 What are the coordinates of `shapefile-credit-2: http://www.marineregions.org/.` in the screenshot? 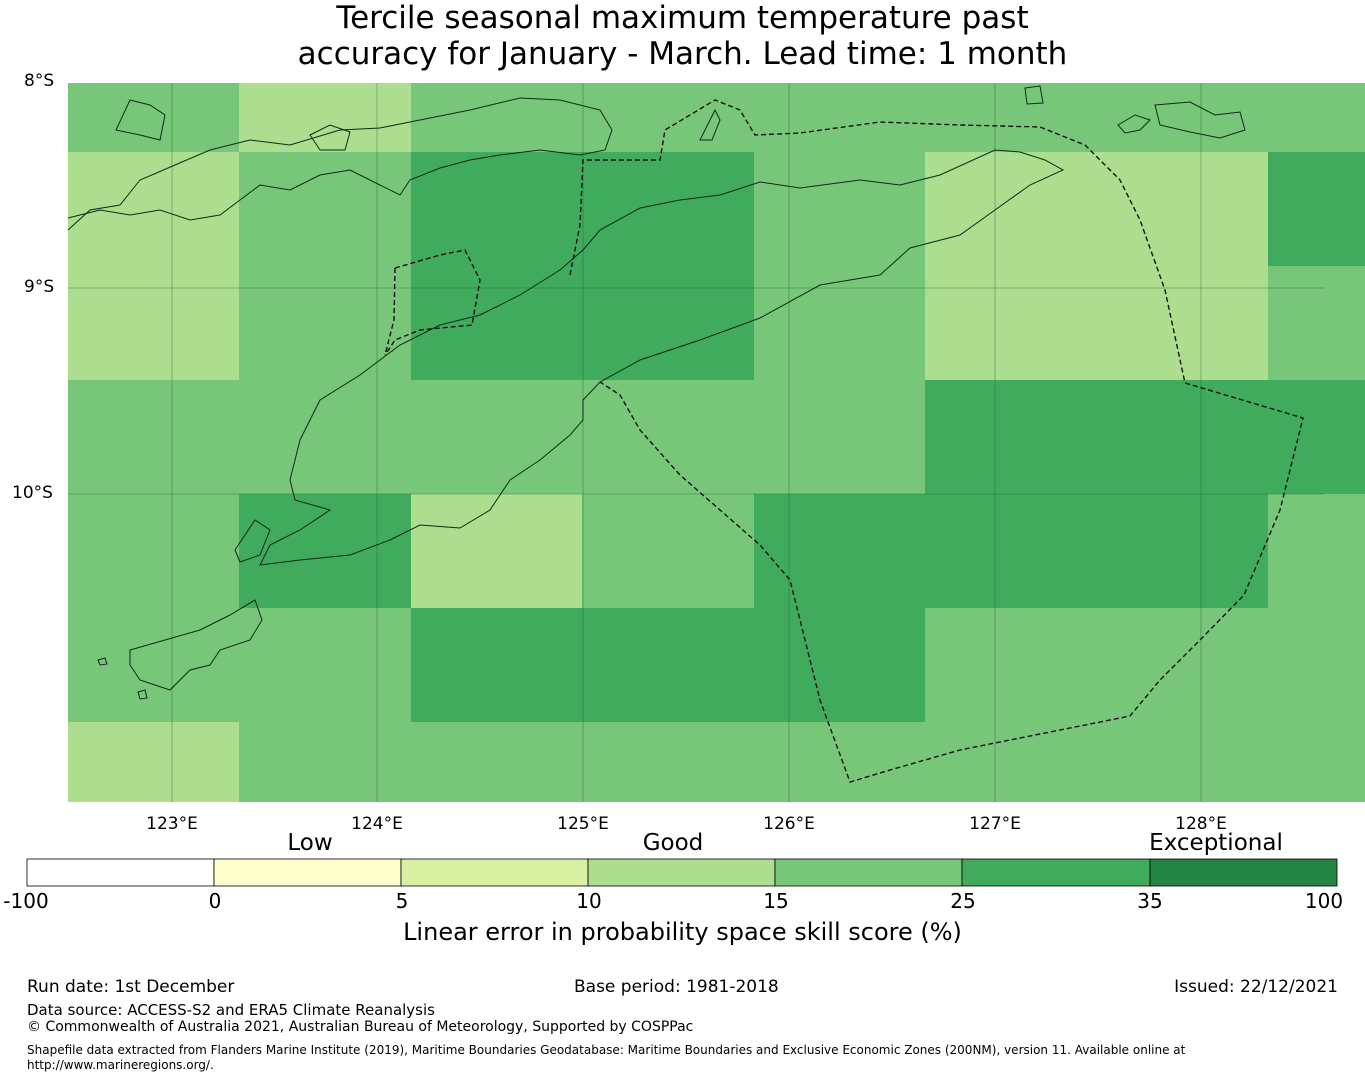 It's located at (120, 1065).